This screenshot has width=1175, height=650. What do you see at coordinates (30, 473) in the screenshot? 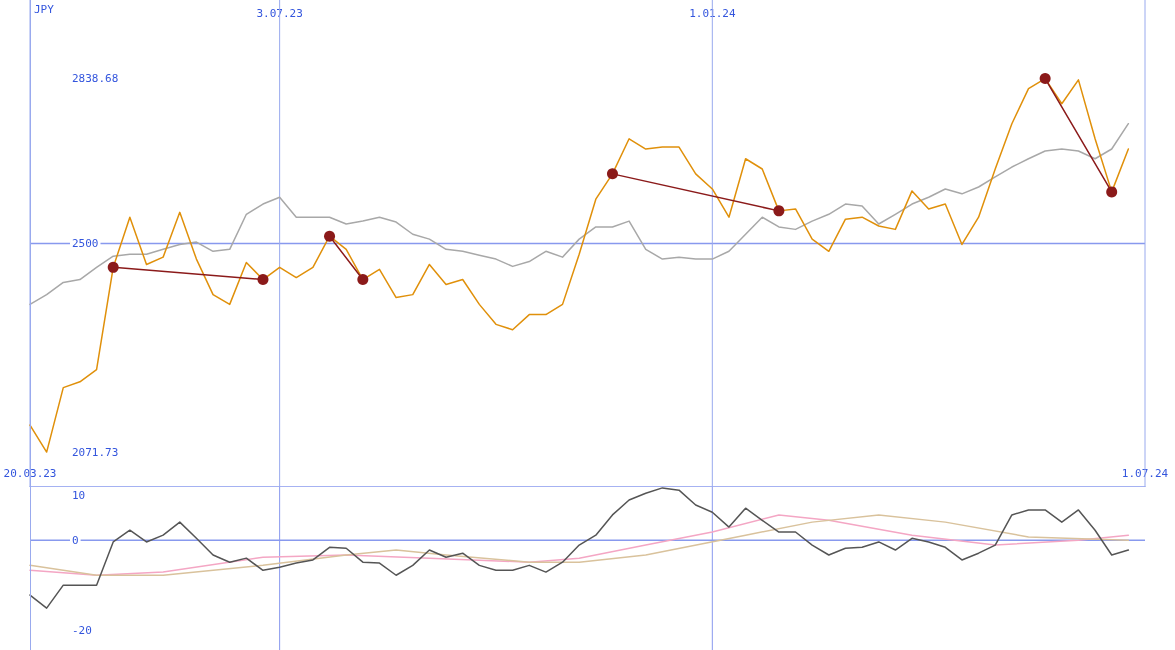
I see `x-tick-label: 20.03.23` at bounding box center [30, 473].